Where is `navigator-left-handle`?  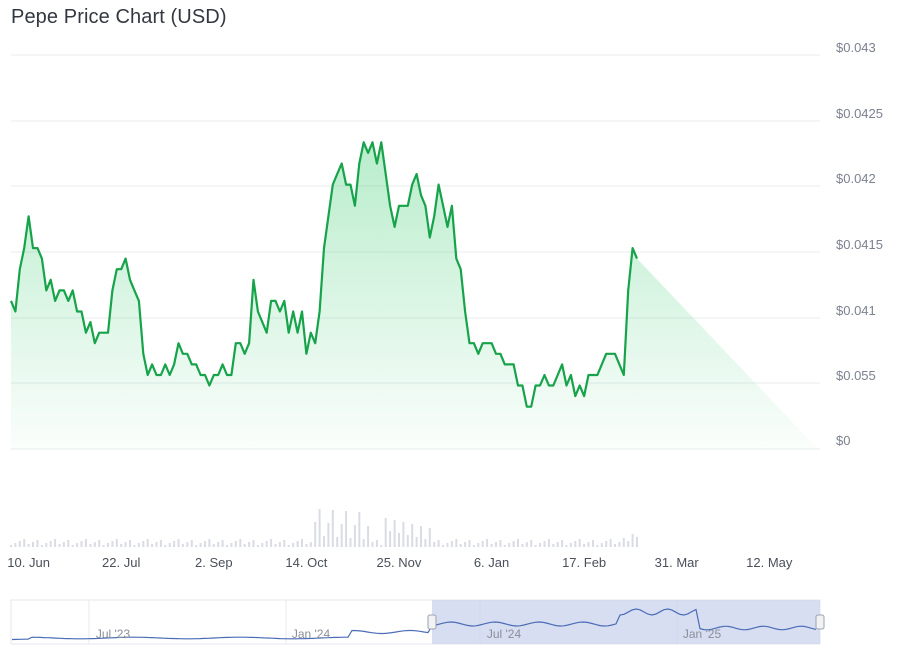
navigator-left-handle is located at coordinates (432, 622).